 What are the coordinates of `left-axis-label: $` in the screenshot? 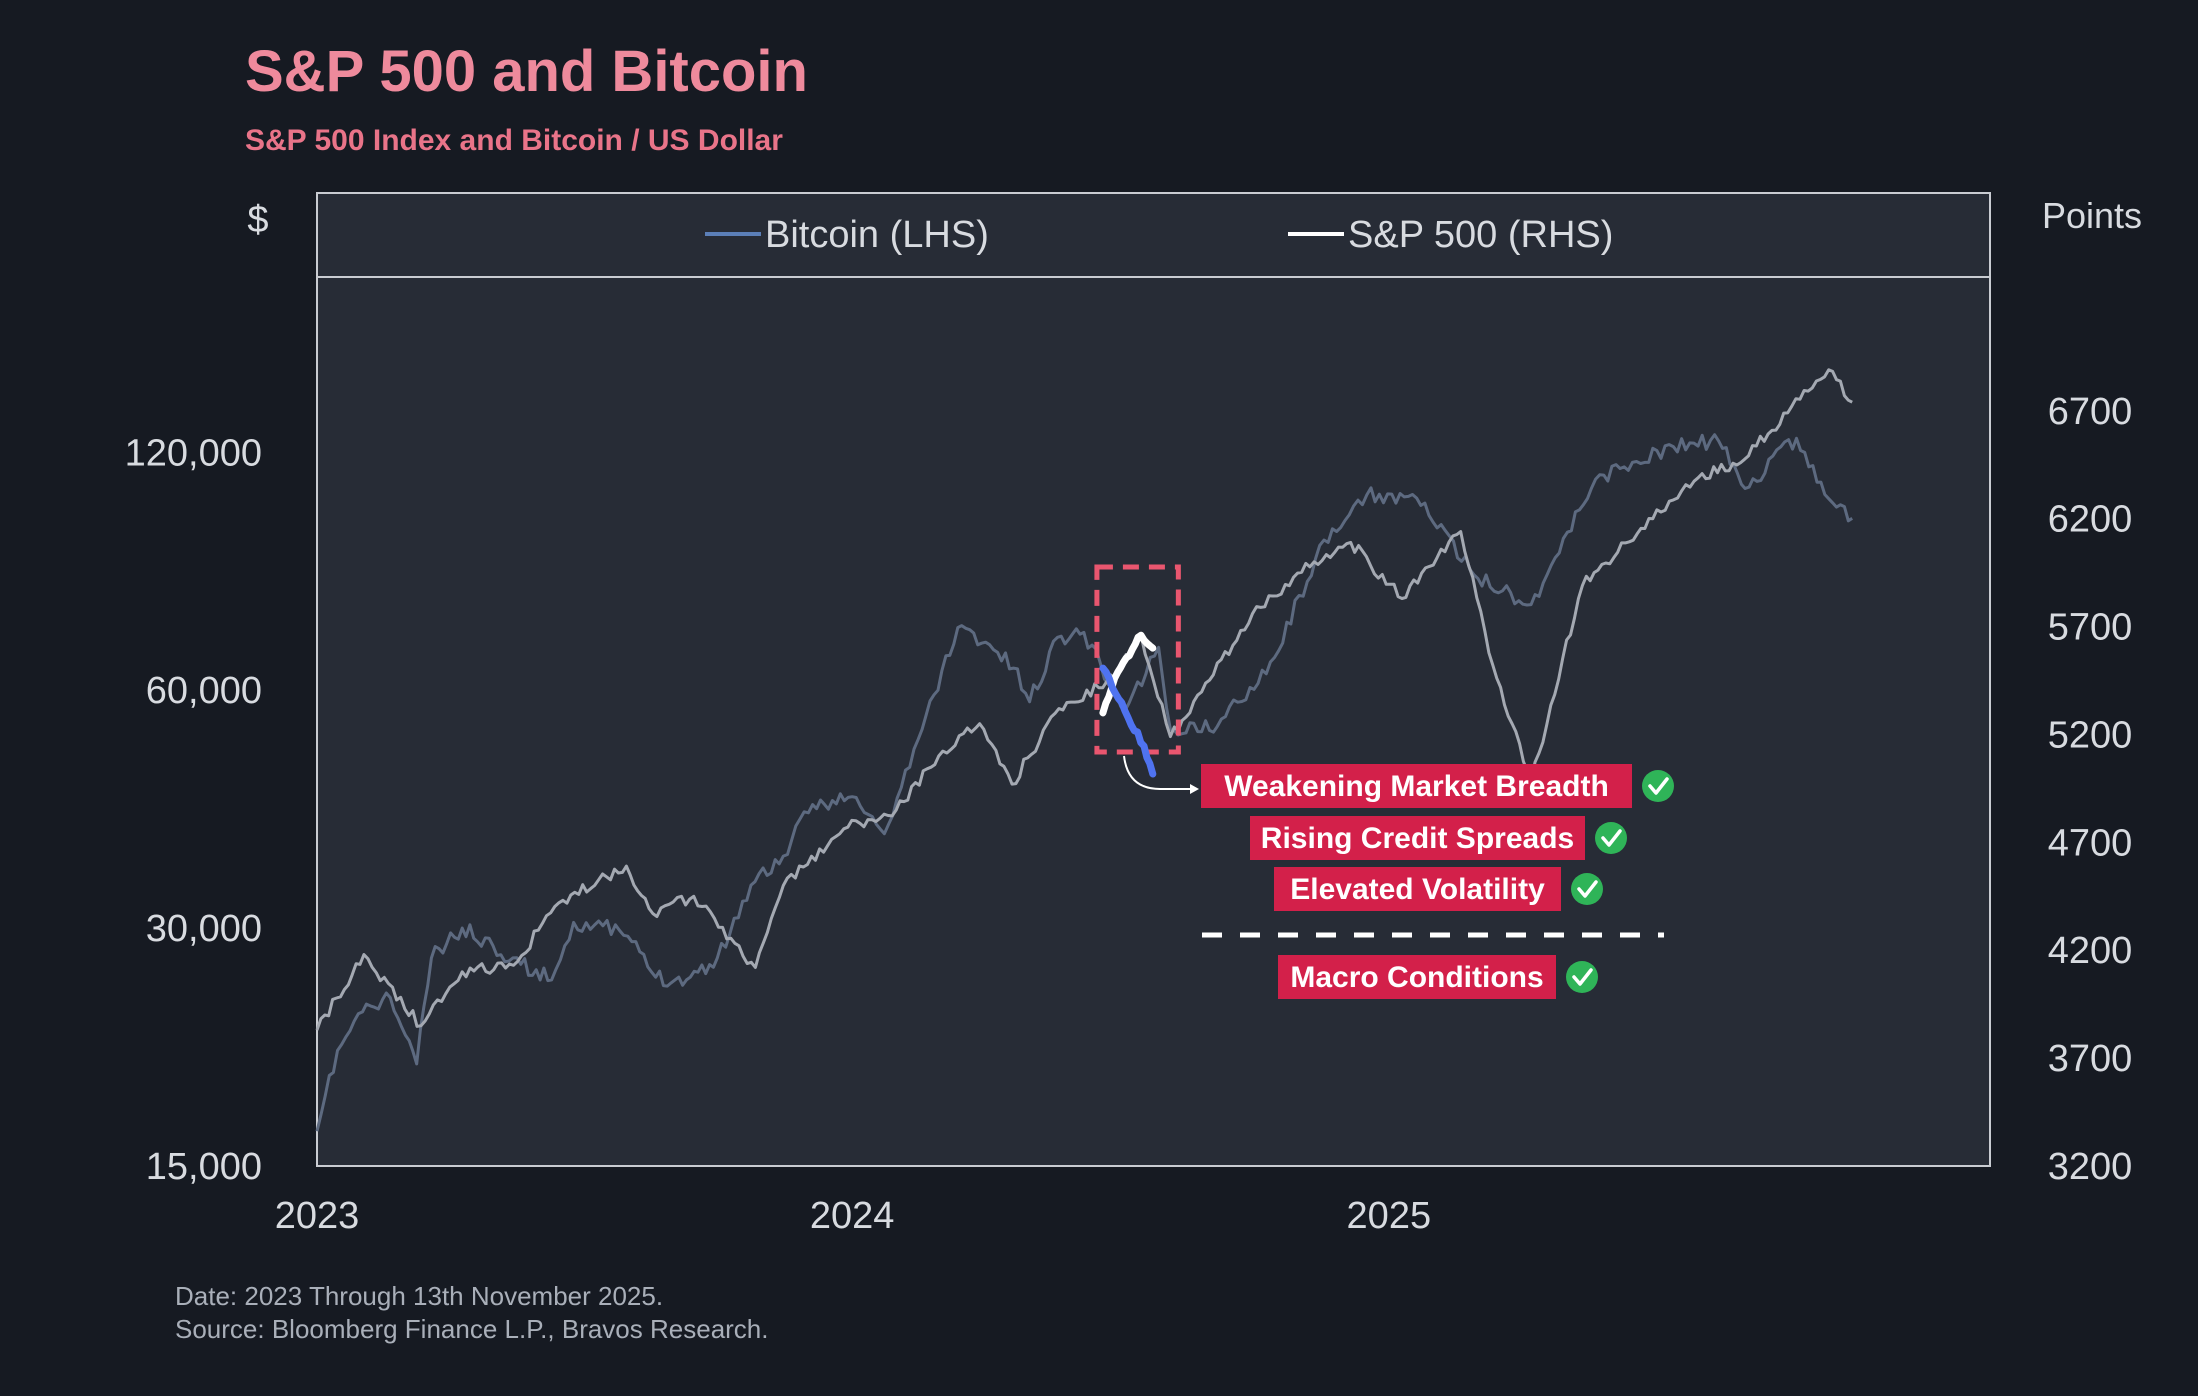 It's located at (257, 220).